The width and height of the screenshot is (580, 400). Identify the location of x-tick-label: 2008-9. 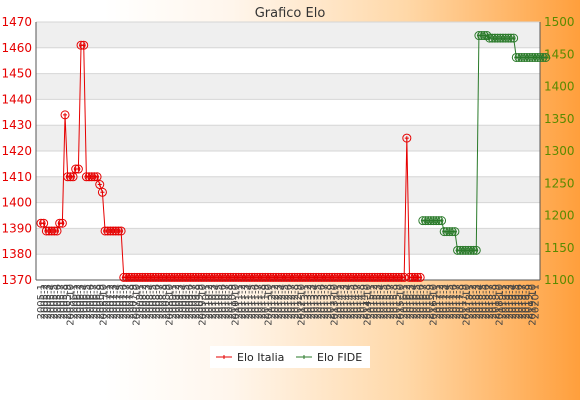
(166, 301).